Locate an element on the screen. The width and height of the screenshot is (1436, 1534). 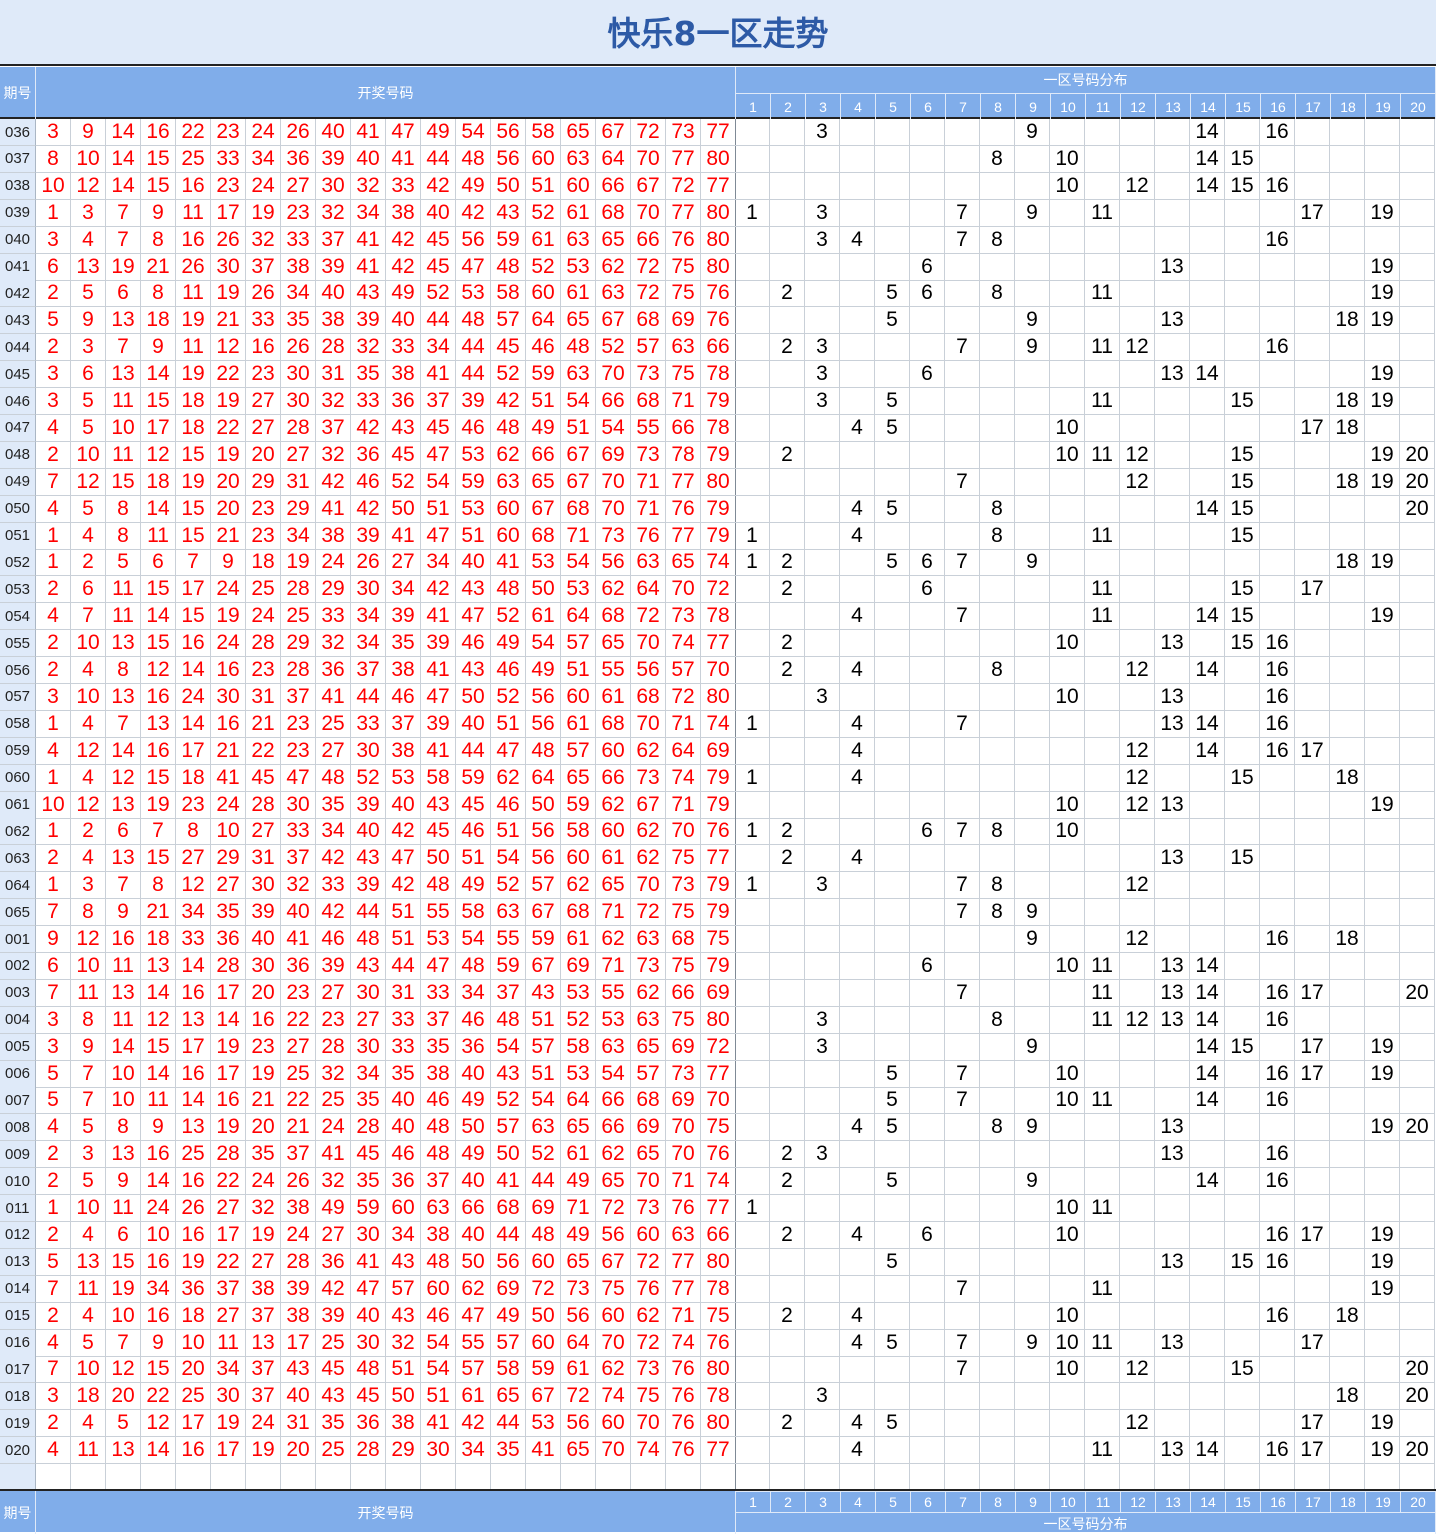
draw-number: 38 is located at coordinates (298, 1208).